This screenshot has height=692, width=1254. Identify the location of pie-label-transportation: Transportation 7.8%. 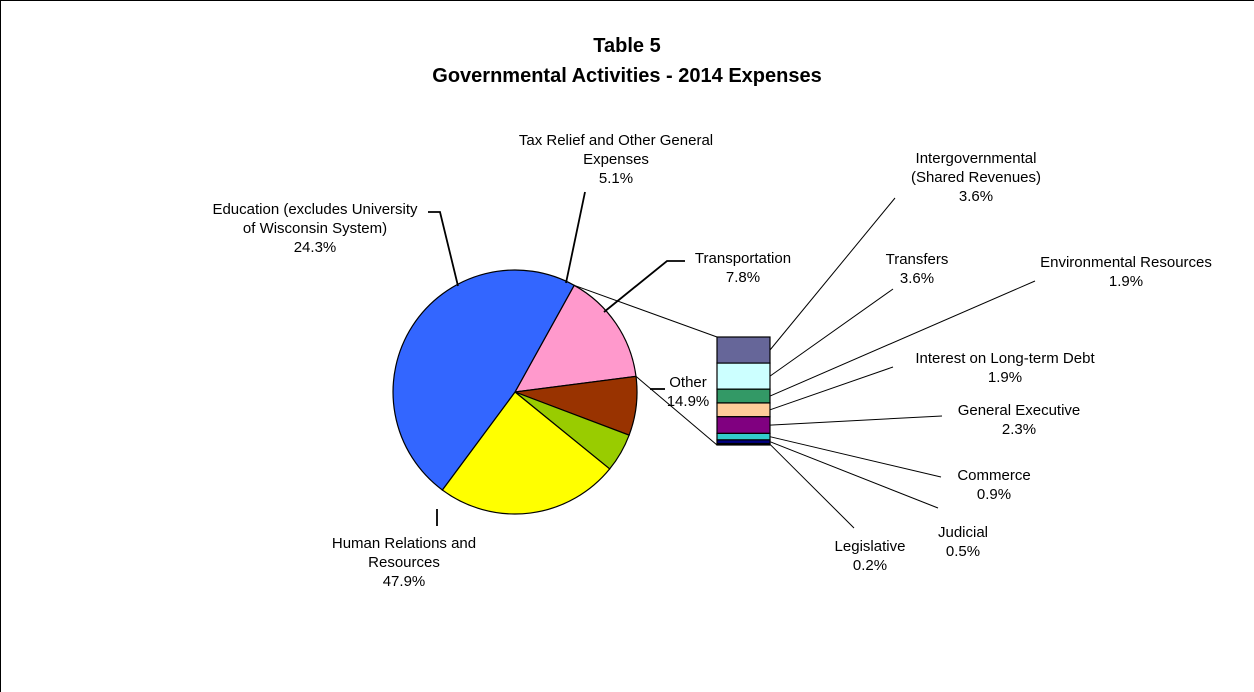
(743, 268).